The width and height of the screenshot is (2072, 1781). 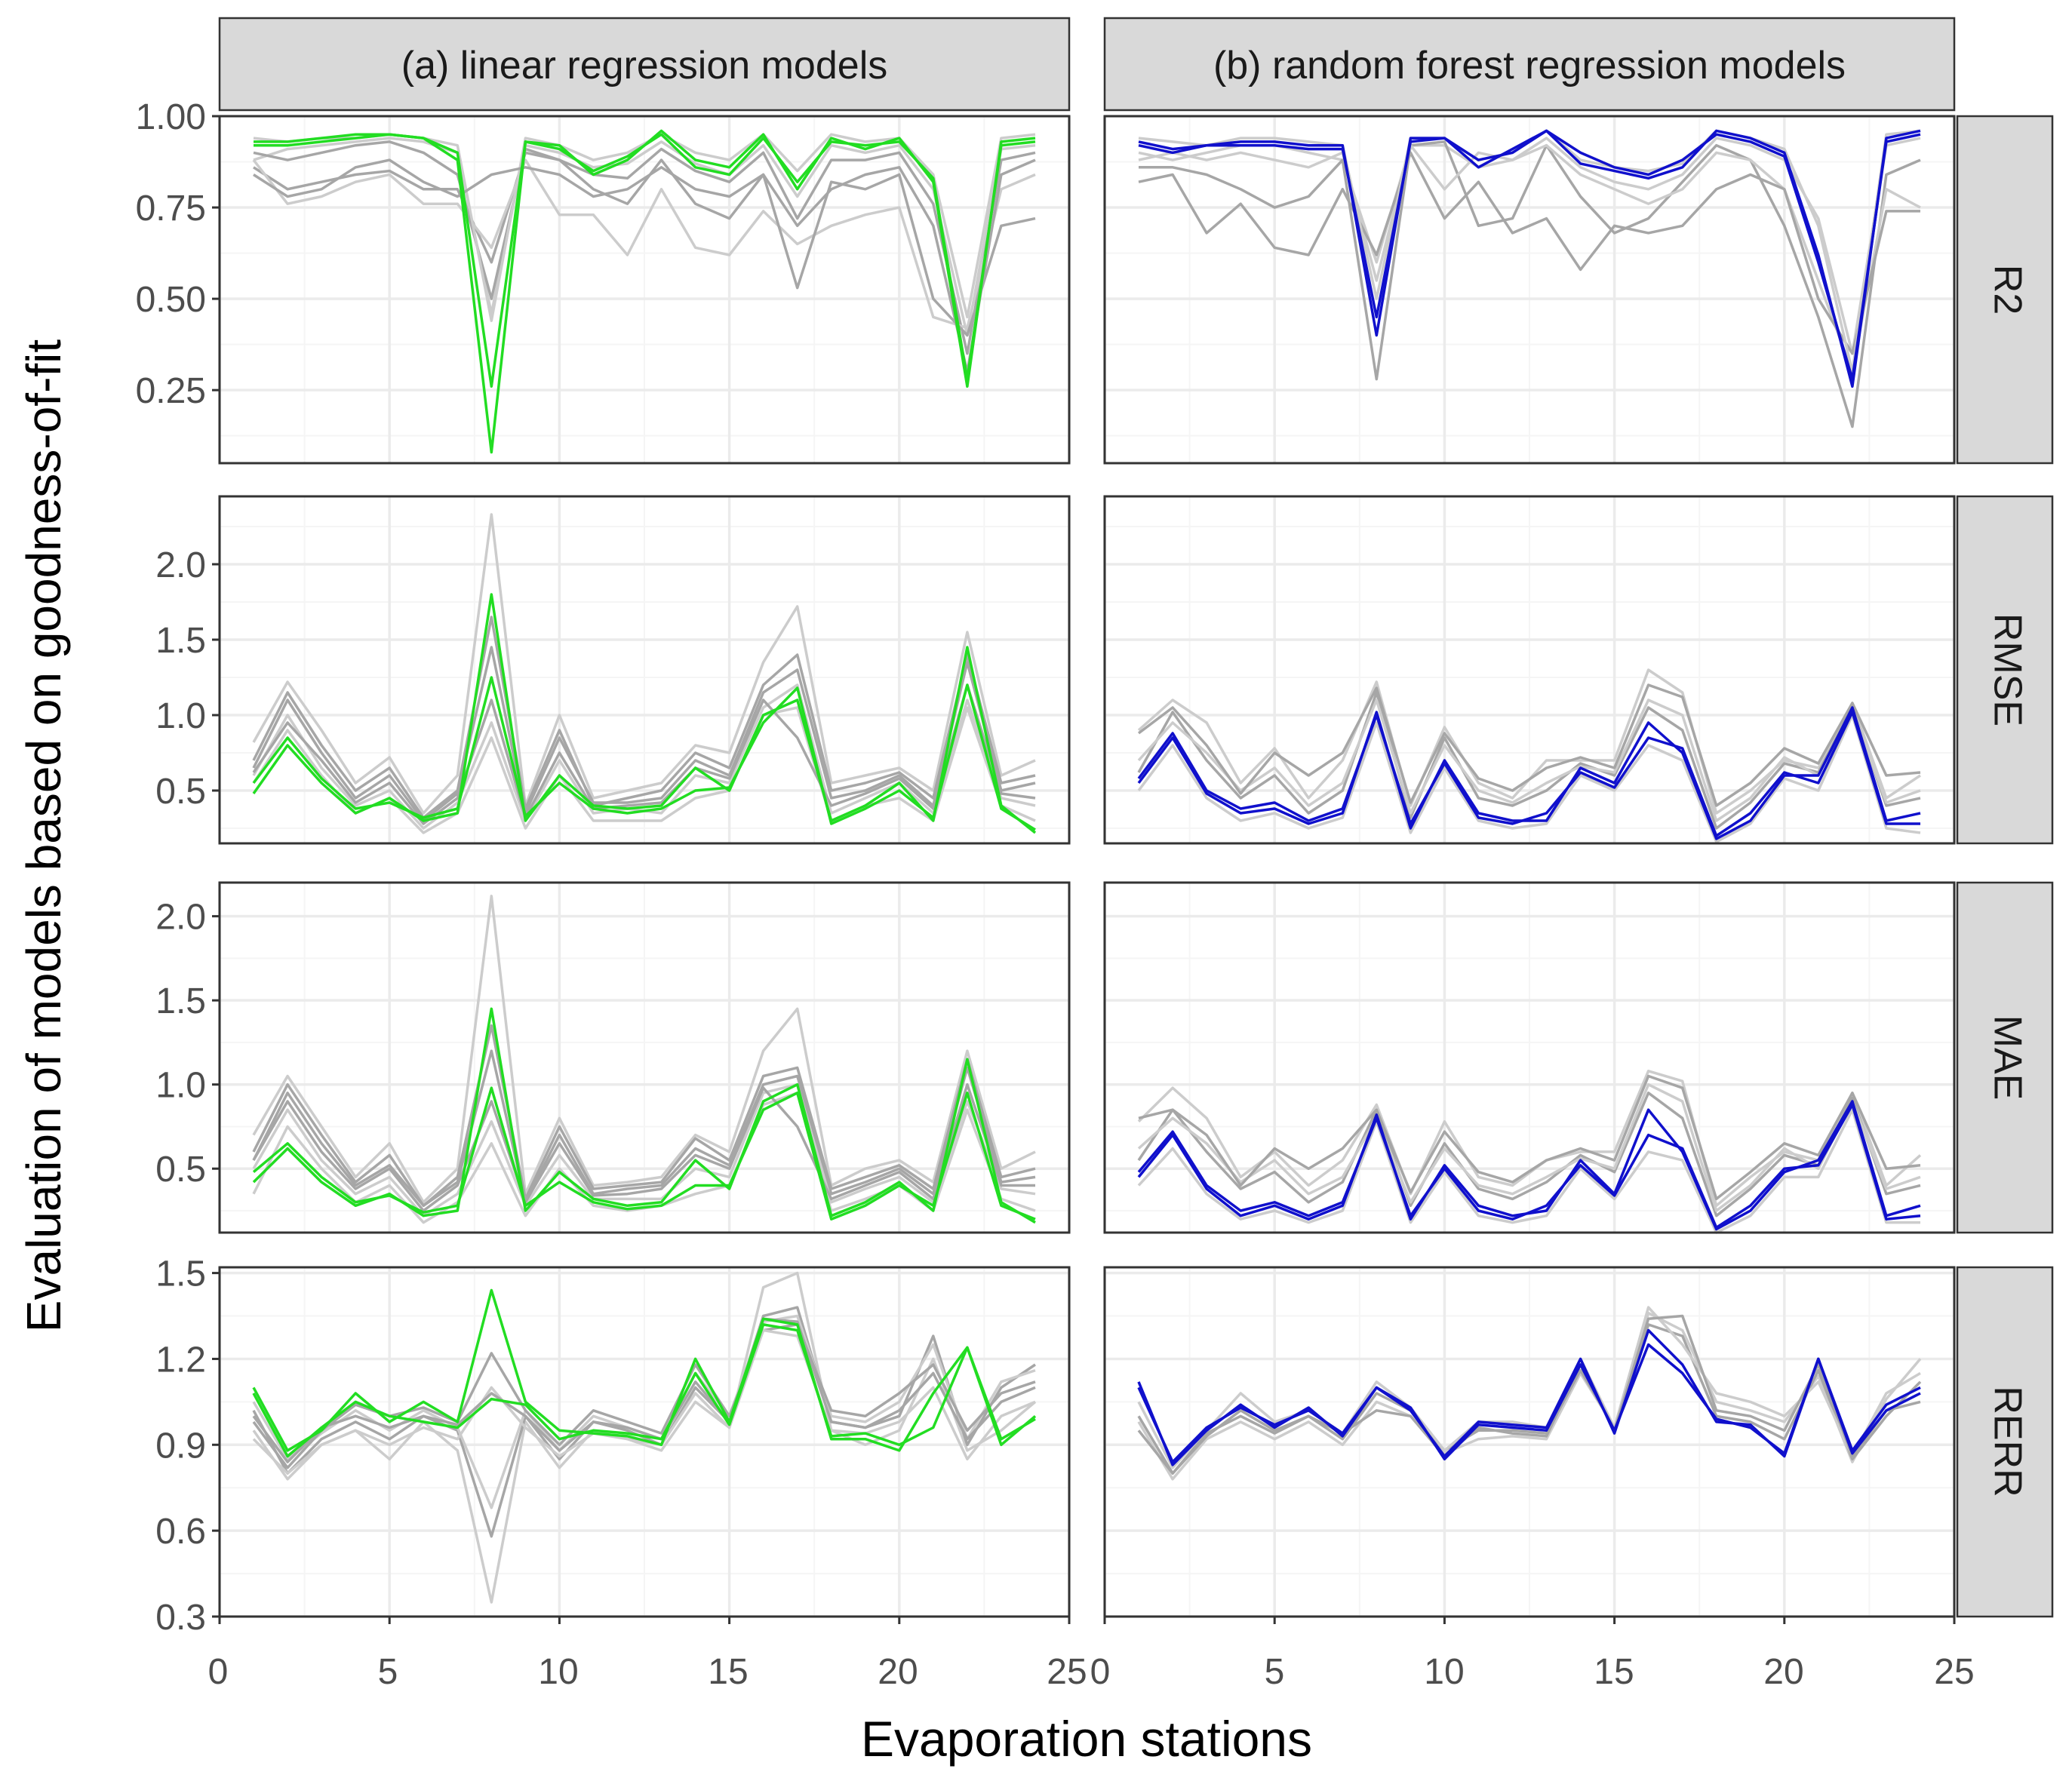 I want to click on y-tick-label: 0.75, so click(x=171, y=209).